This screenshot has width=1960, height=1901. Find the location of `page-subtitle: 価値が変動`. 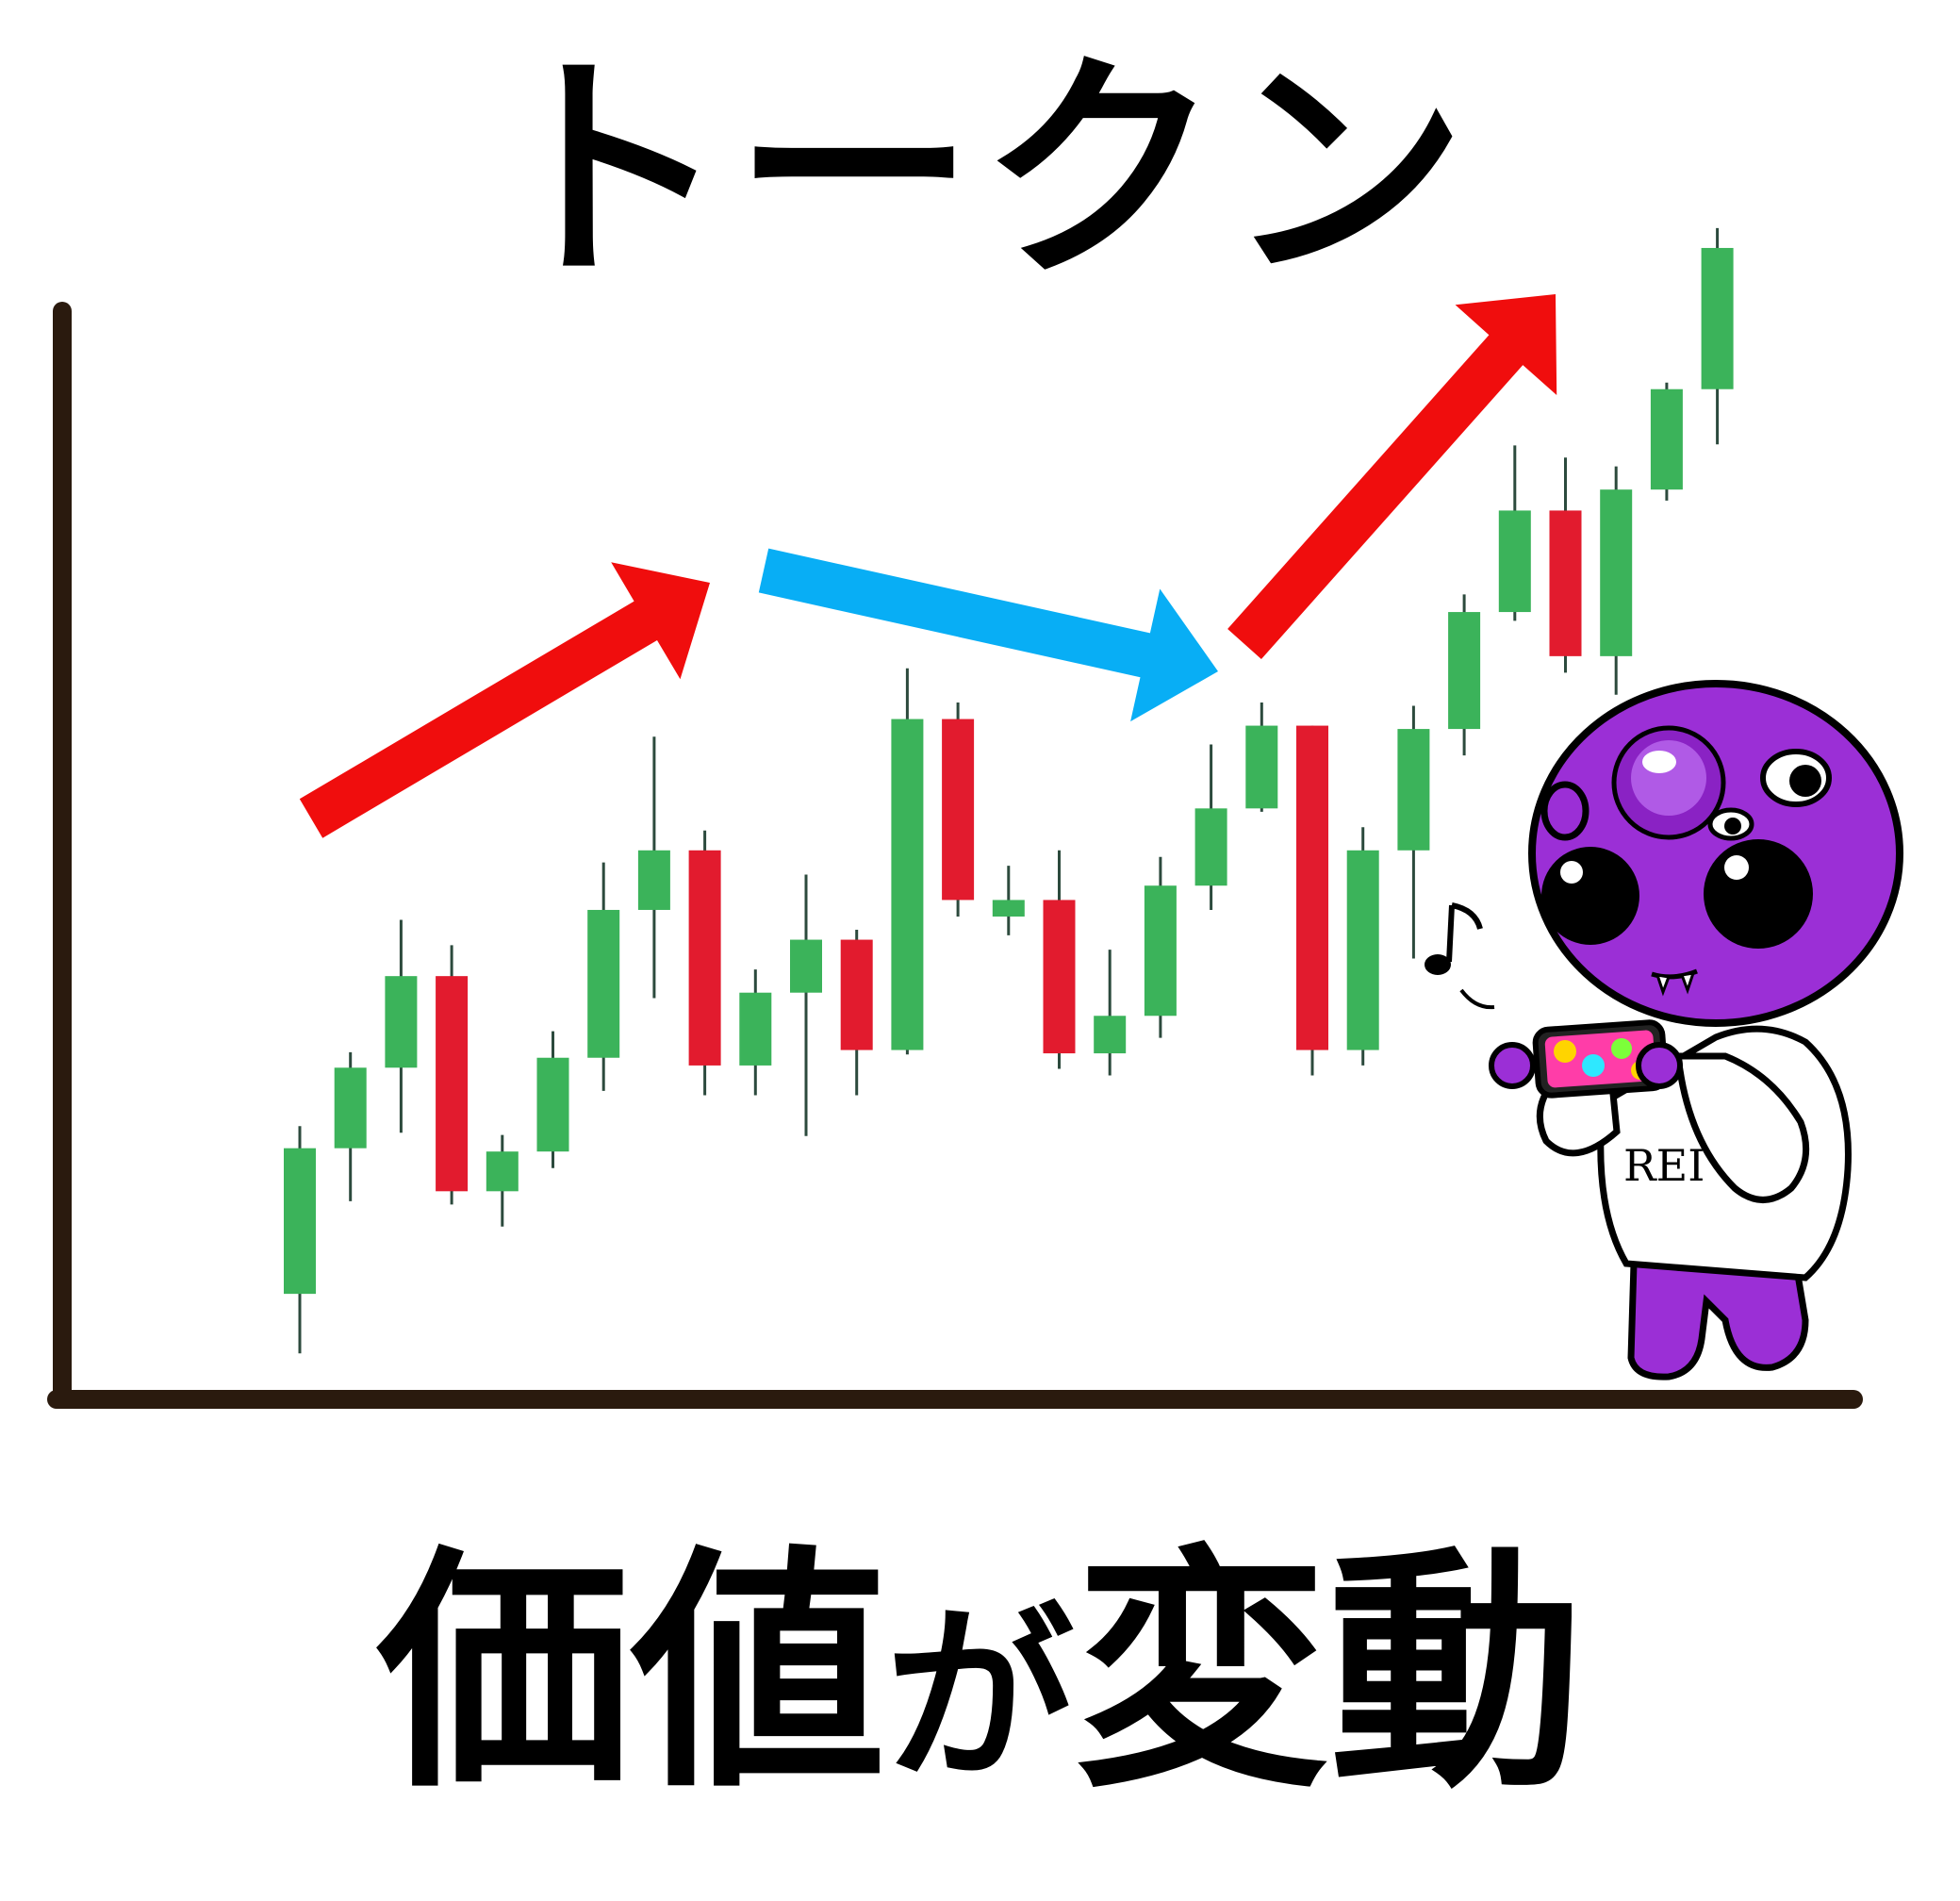

page-subtitle: 価値が変動 is located at coordinates (980, 1674).